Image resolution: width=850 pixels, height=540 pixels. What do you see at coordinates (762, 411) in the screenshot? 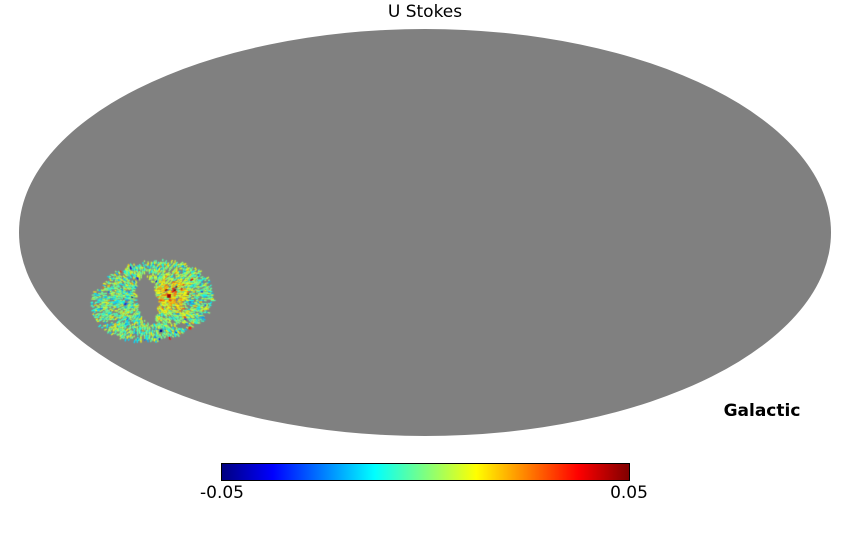
I see `coordinate-system-label: Galactic` at bounding box center [762, 411].